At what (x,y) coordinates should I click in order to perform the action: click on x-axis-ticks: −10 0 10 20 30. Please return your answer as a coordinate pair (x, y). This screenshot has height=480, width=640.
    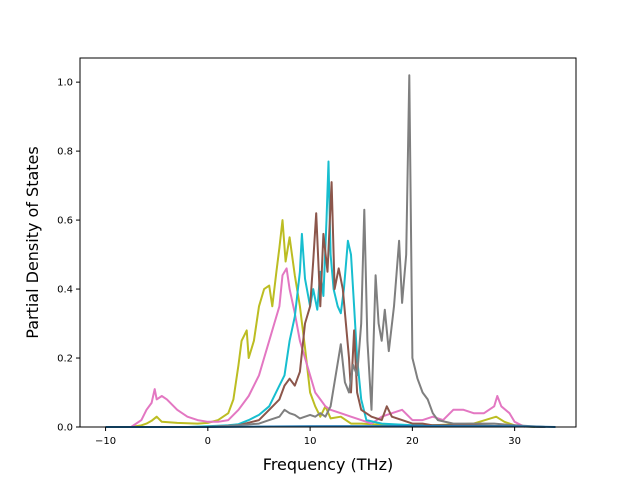
    Looking at the image, I should click on (308, 437).